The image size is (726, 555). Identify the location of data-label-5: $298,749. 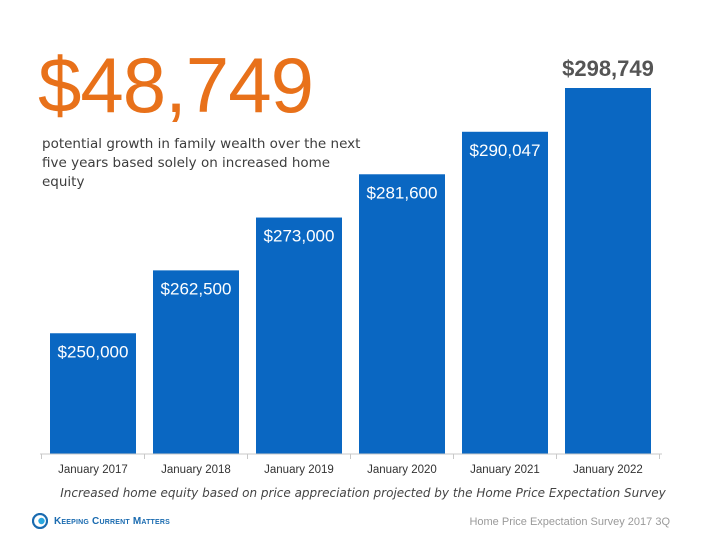
(608, 68).